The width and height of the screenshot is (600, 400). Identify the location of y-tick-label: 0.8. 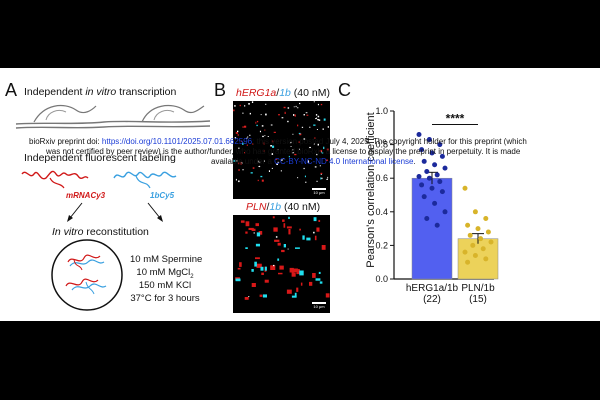
(381, 145).